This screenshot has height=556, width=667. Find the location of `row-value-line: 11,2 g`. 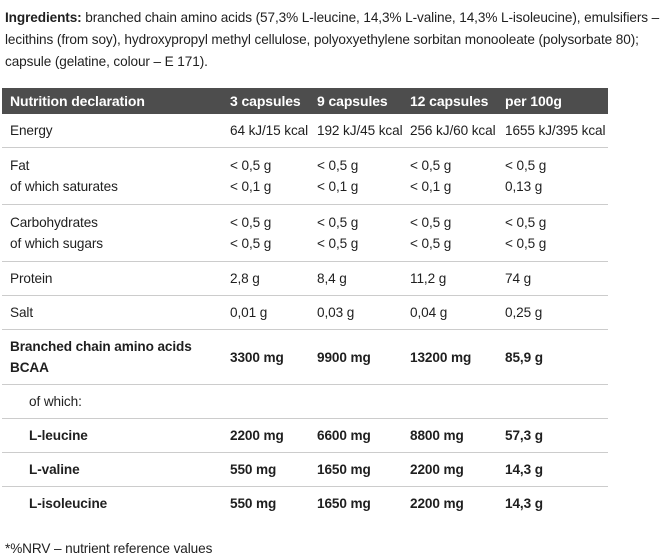

row-value-line: 11,2 g is located at coordinates (428, 278).